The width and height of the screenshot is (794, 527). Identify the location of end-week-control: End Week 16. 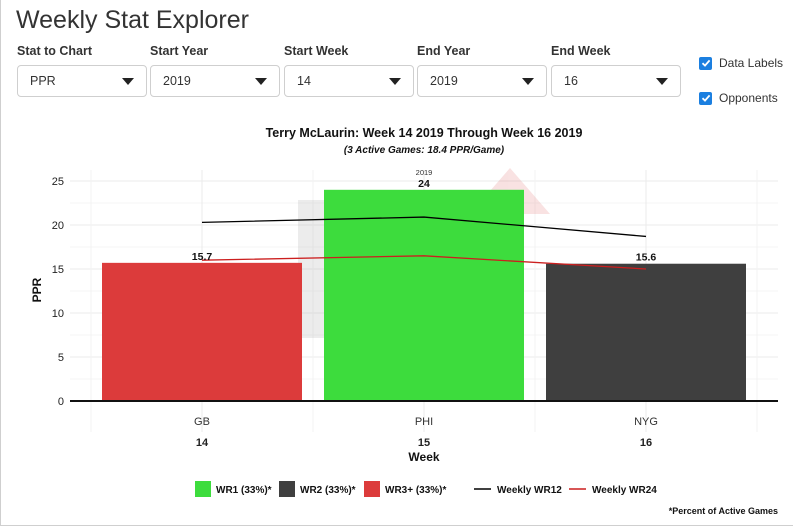
(616, 70).